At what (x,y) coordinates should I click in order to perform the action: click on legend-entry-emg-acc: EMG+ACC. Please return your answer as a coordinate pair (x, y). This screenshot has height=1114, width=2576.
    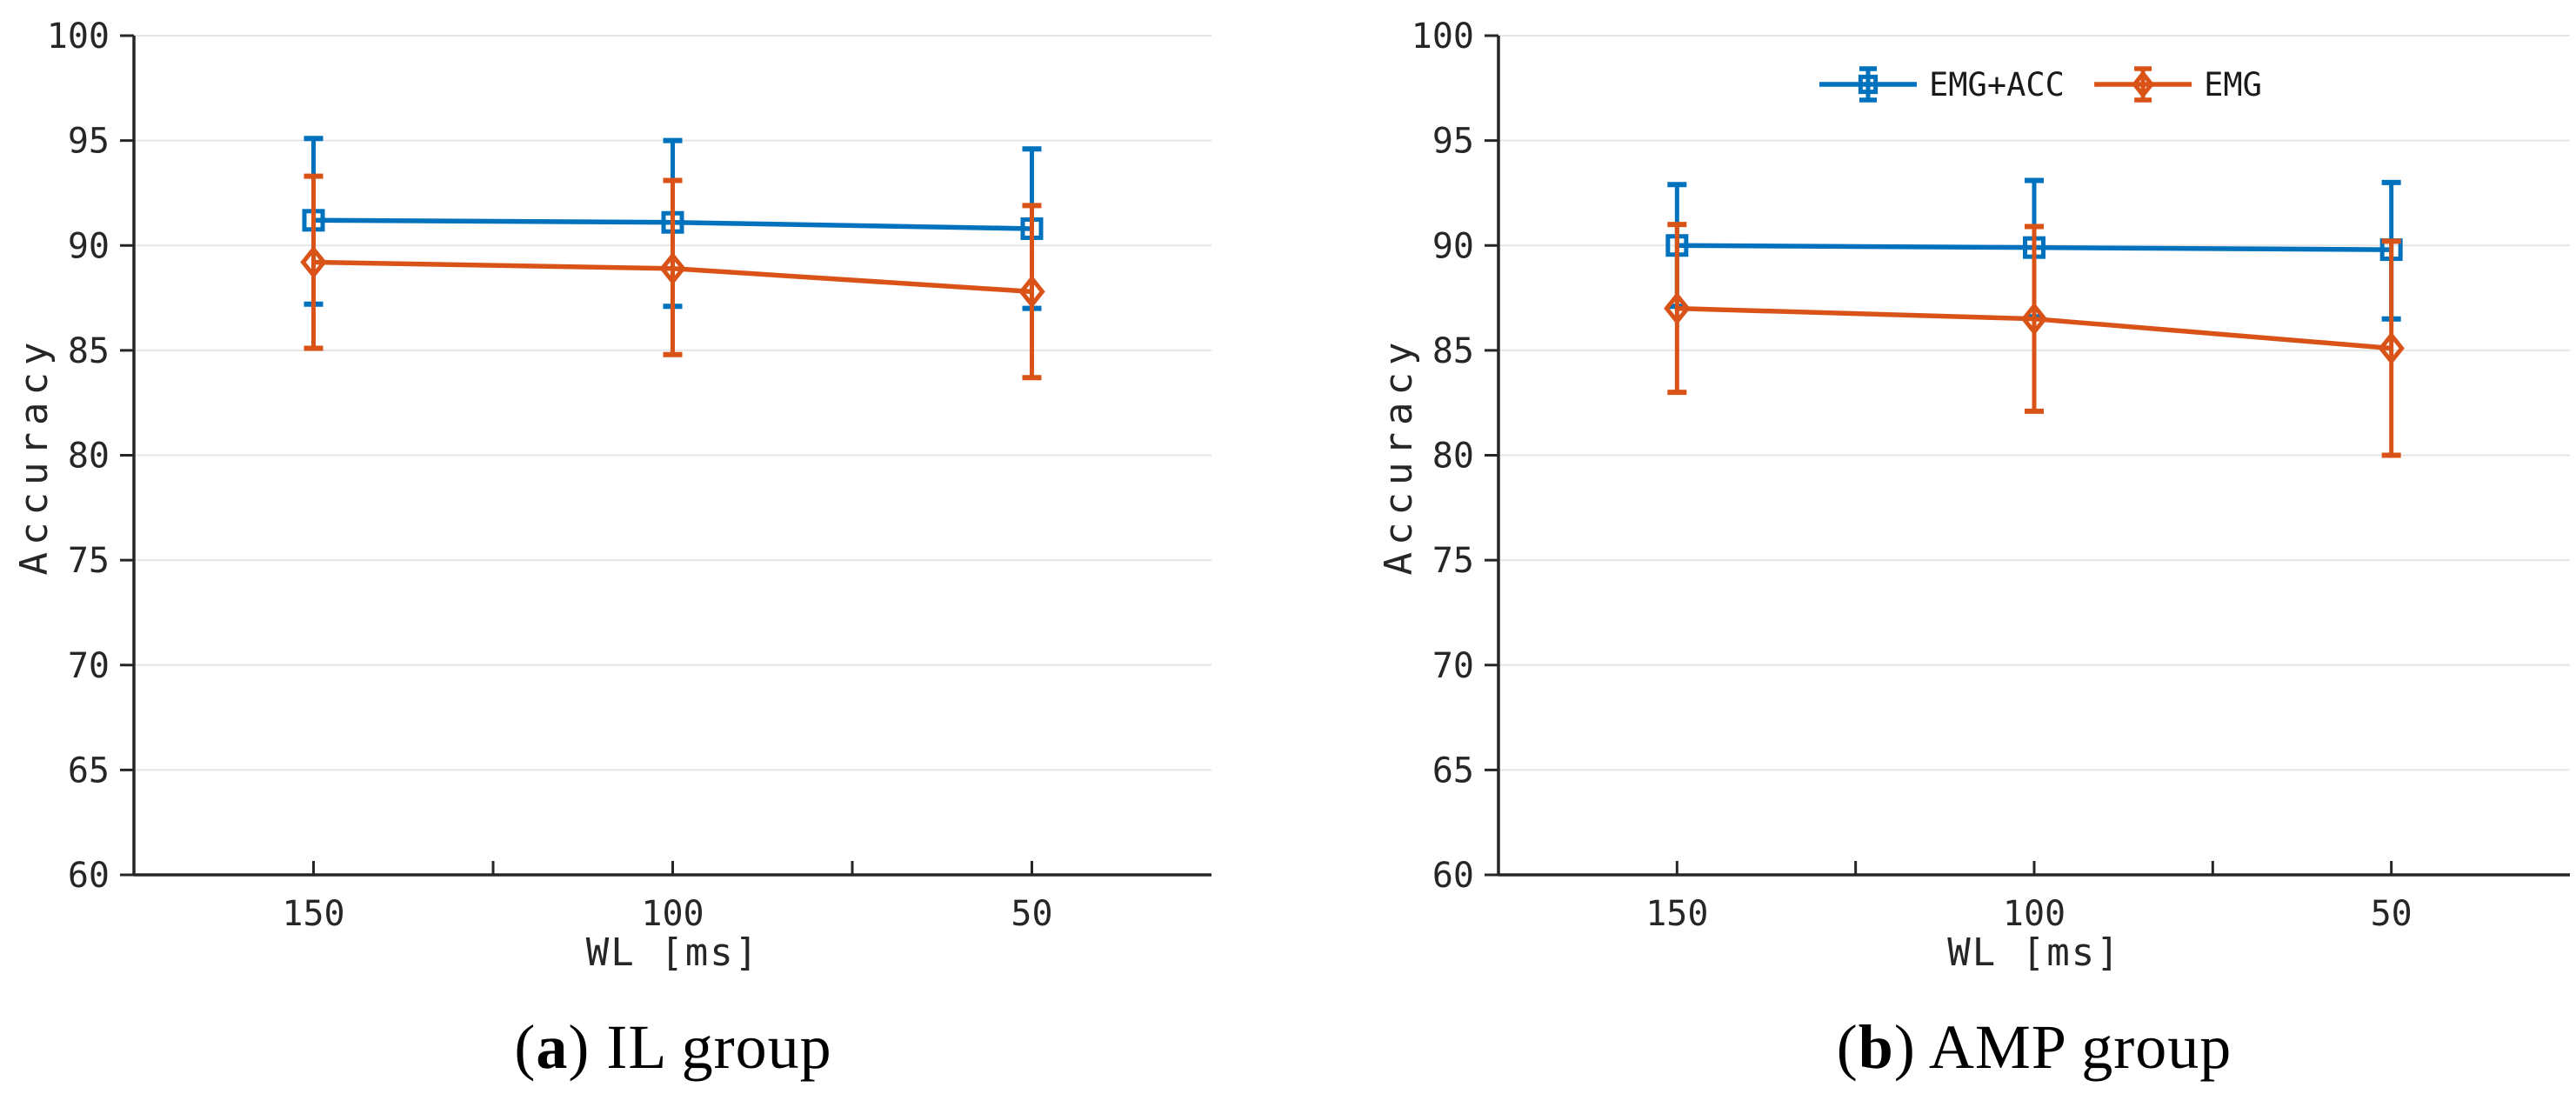
    Looking at the image, I should click on (1942, 84).